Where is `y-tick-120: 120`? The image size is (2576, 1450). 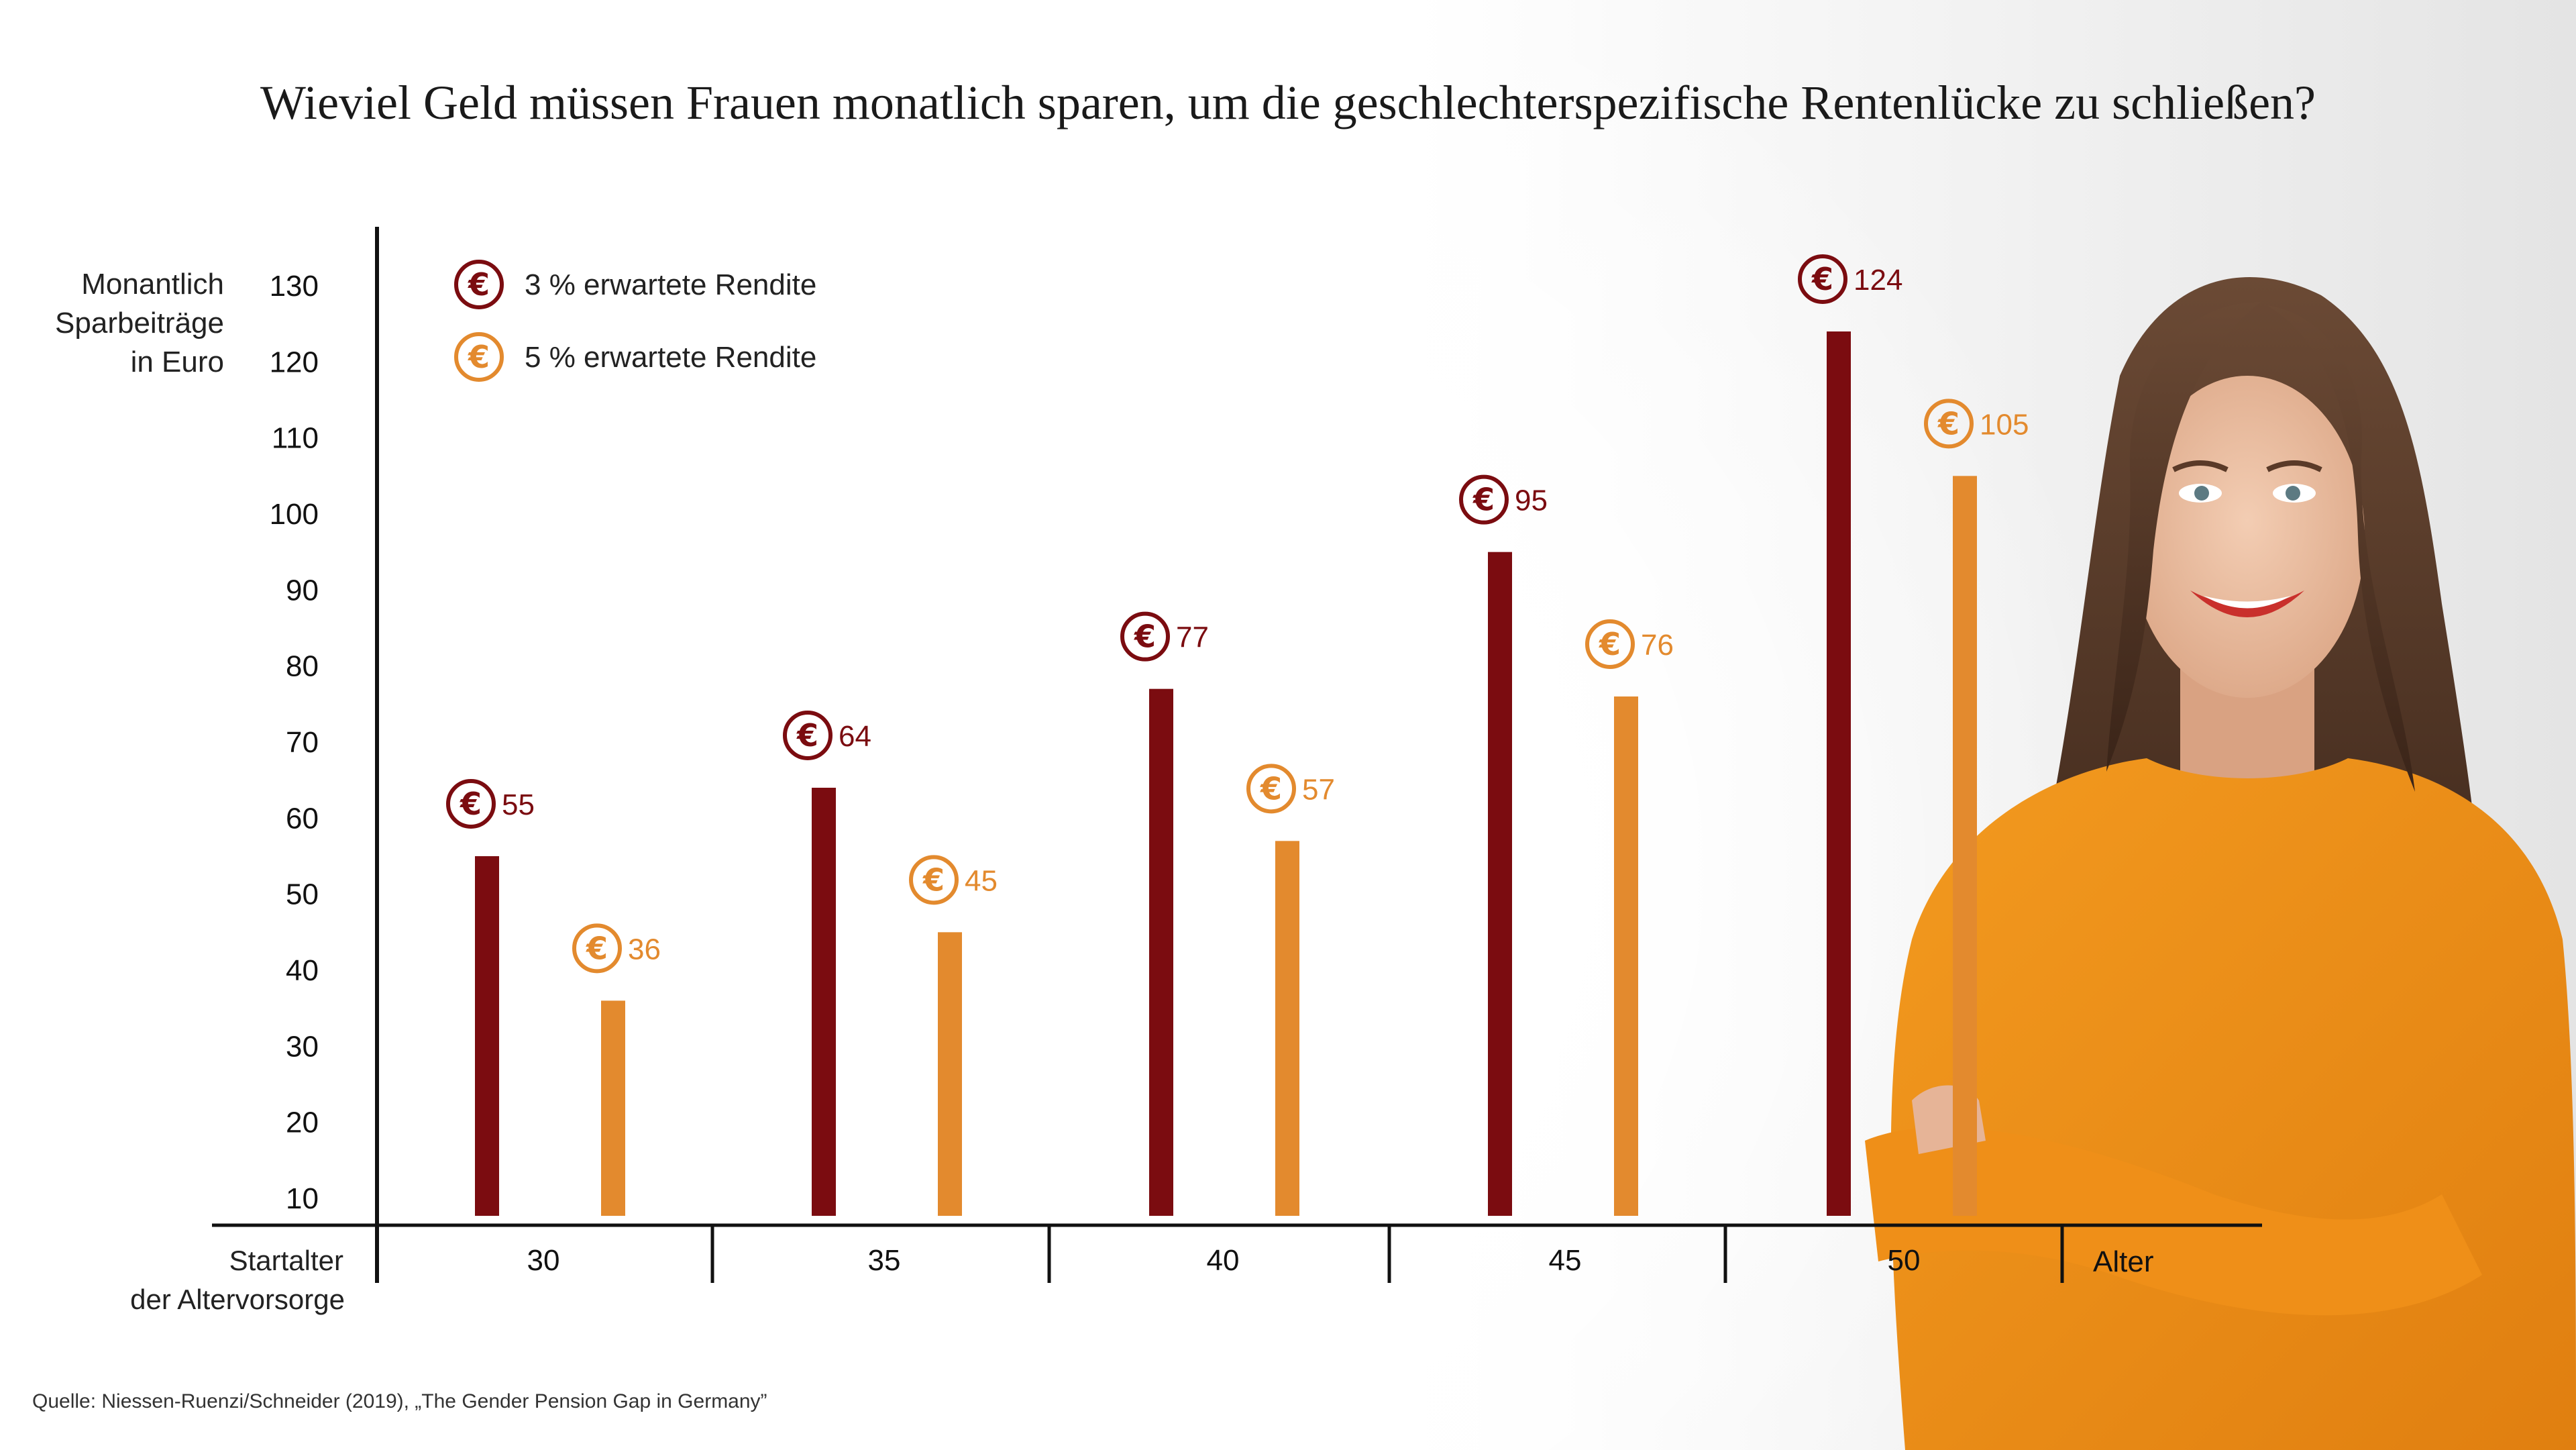
y-tick-120: 120 is located at coordinates (294, 362).